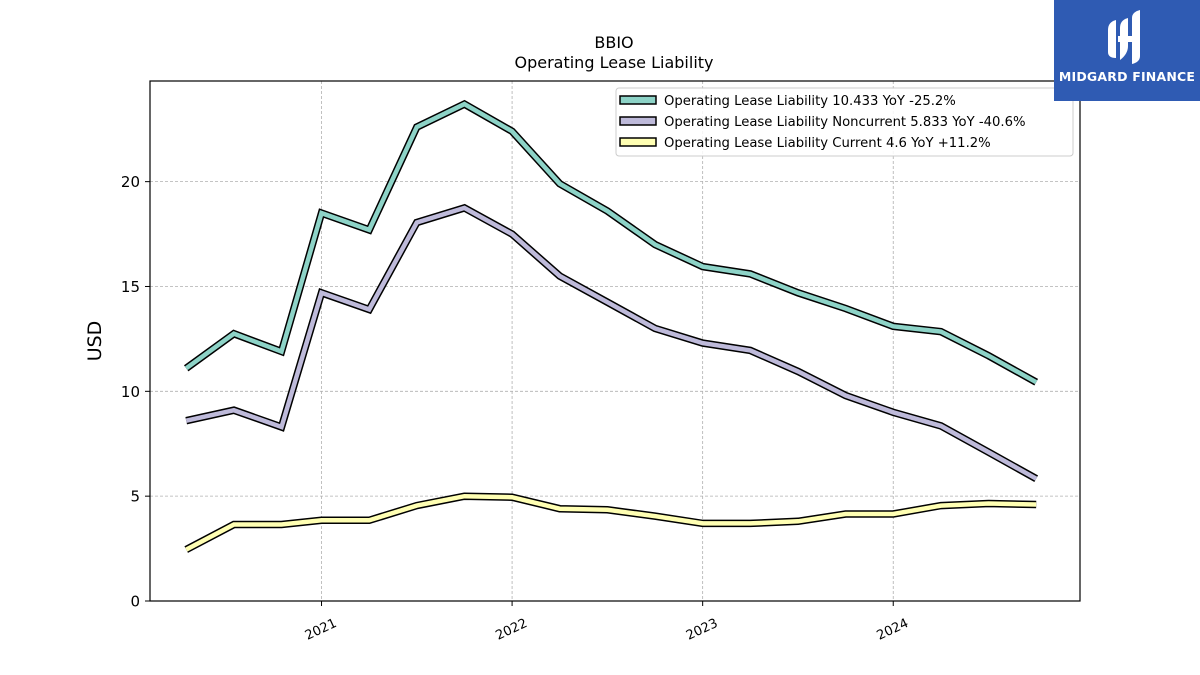 This screenshot has width=1200, height=675. Describe the element at coordinates (130, 182) in the screenshot. I see `y-tick-label: 20` at that location.